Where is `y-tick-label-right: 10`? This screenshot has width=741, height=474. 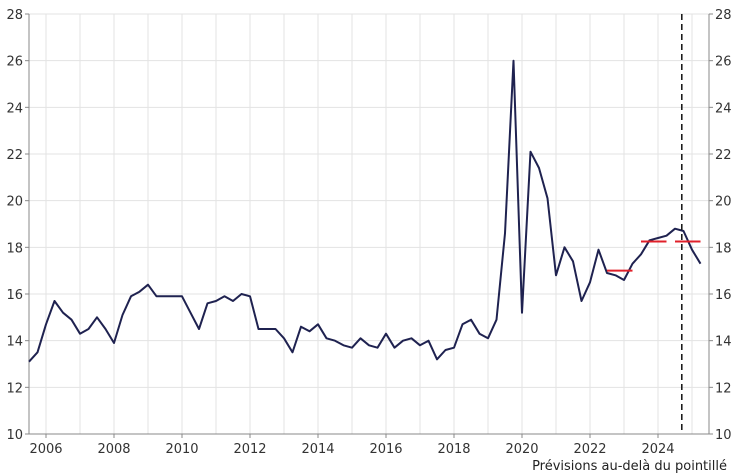
y-tick-label-right: 10 is located at coordinates (723, 435).